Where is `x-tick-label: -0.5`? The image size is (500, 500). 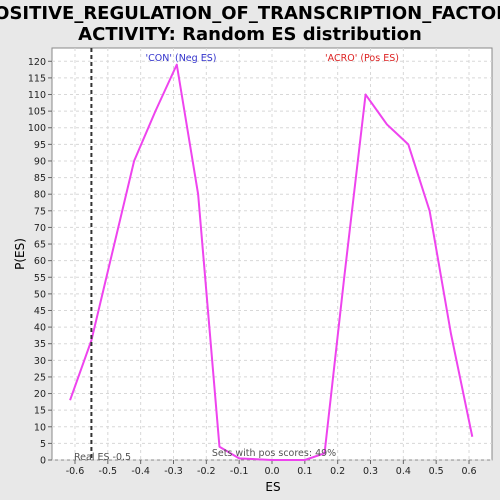 x-tick-label: -0.5 is located at coordinates (108, 471).